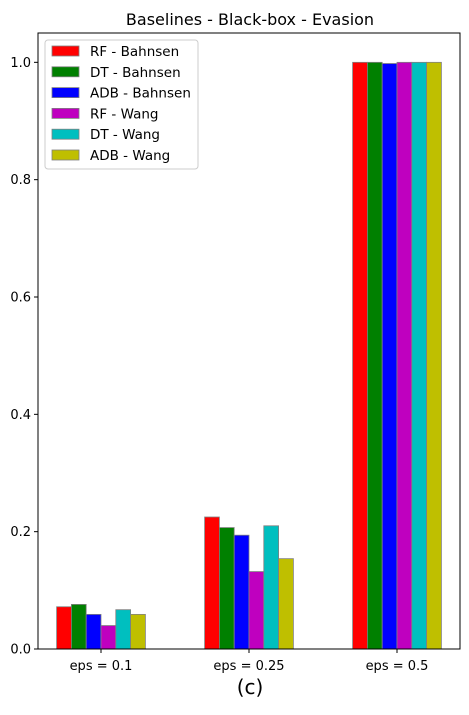  What do you see at coordinates (125, 135) in the screenshot?
I see `legend-label: DT - Wang` at bounding box center [125, 135].